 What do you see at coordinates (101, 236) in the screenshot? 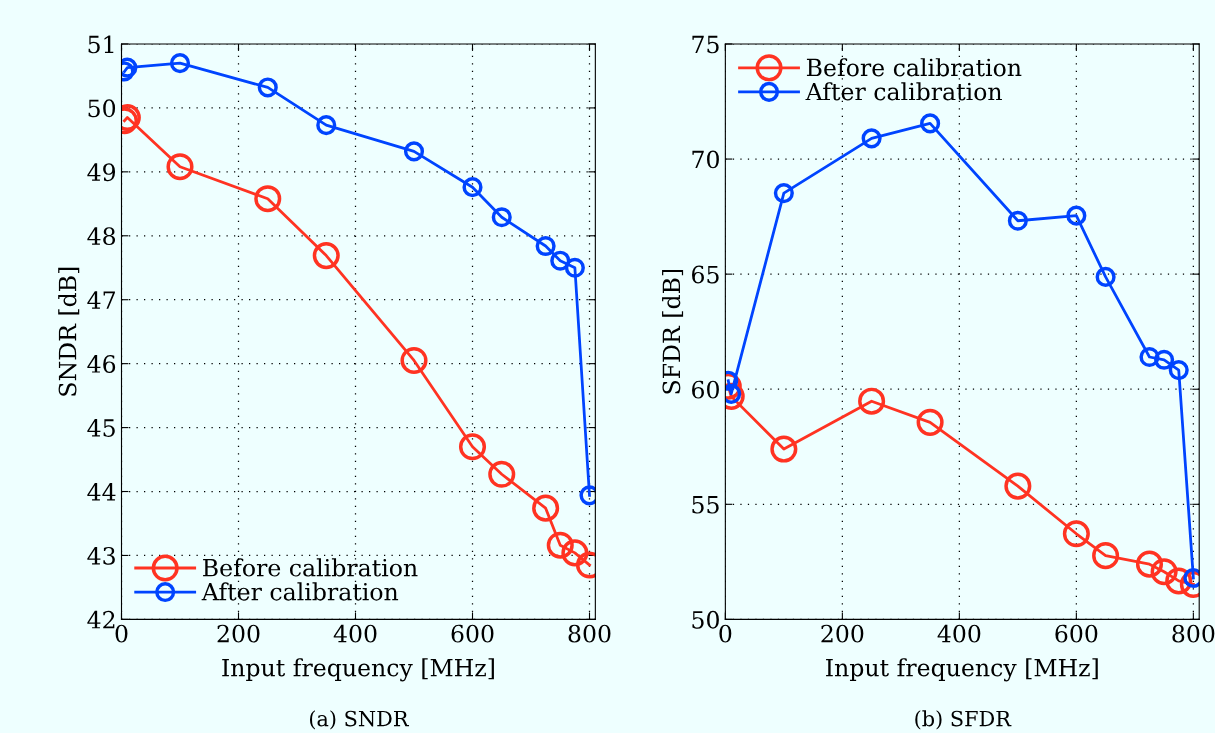
I see `y-tick-label: 48` at bounding box center [101, 236].